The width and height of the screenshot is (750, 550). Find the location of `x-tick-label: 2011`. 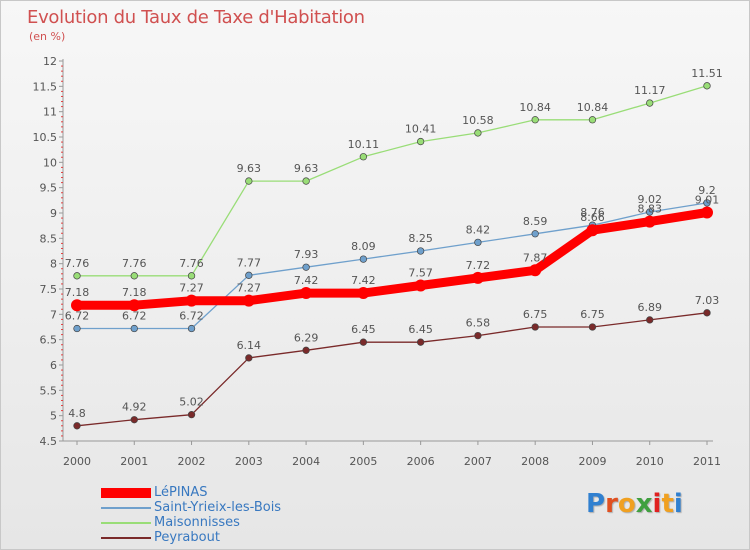

x-tick-label: 2011 is located at coordinates (707, 461).